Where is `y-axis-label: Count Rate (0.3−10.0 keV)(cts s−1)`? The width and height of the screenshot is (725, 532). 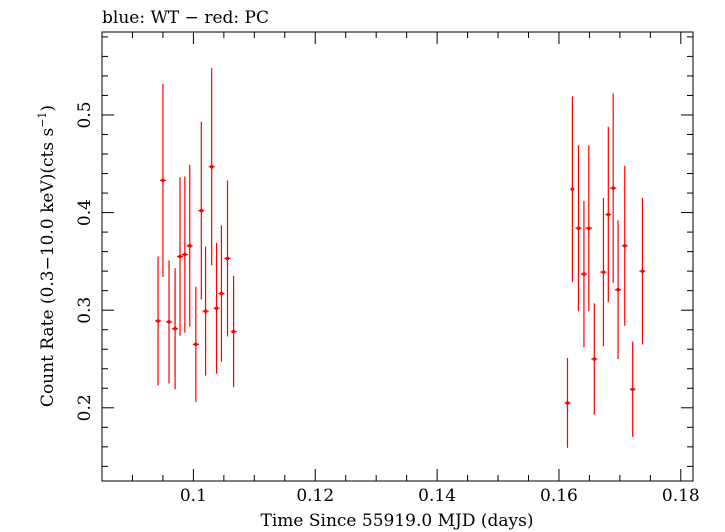 y-axis-label: Count Rate (0.3−10.0 keV)(cts s−1) is located at coordinates (47, 256).